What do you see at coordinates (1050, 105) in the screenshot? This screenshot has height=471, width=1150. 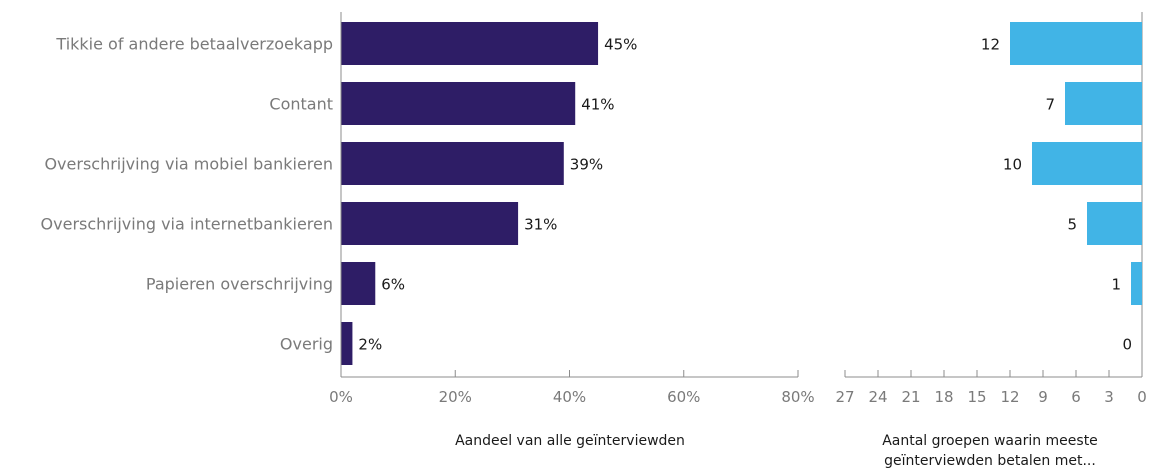 I see `right-bar-value-label: 7` at bounding box center [1050, 105].